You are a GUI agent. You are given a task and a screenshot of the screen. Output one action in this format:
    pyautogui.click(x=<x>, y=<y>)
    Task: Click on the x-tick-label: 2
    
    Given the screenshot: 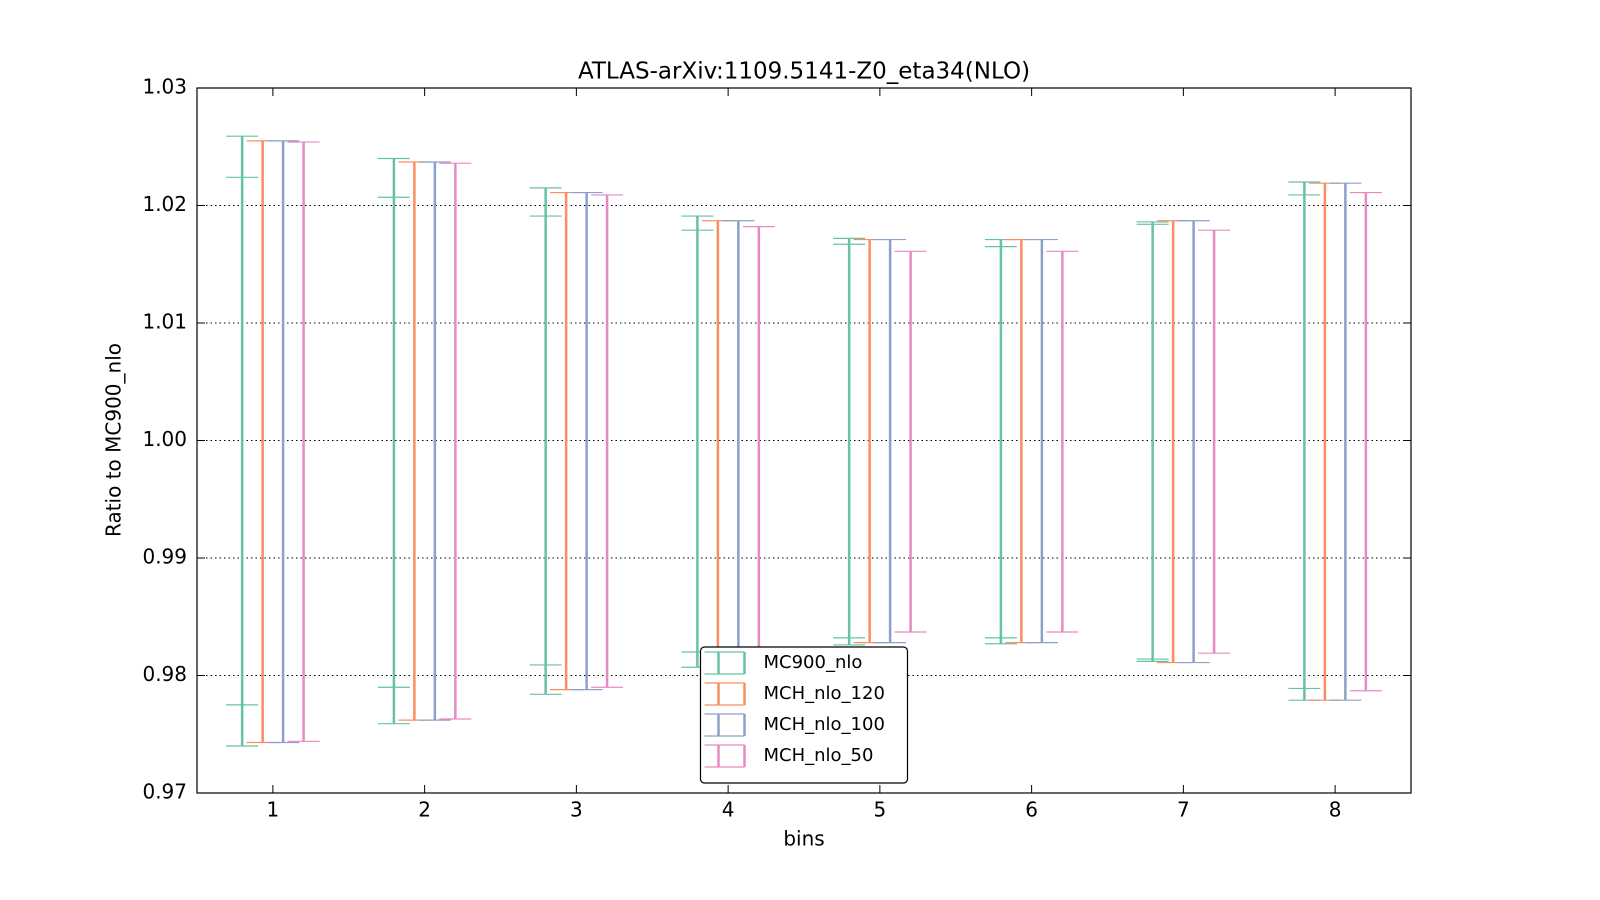 What is the action you would take?
    pyautogui.click(x=424, y=810)
    